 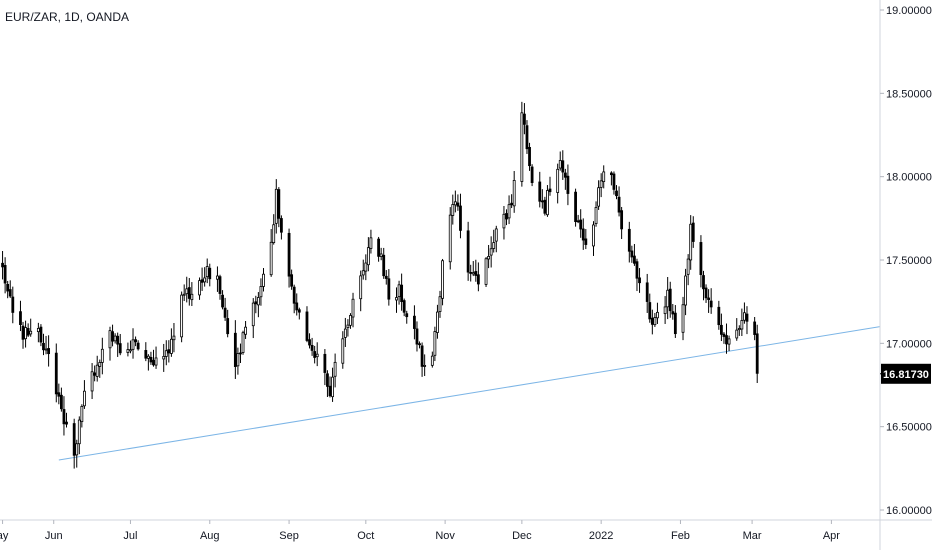 I want to click on x-tick-label: Mar, so click(x=752, y=536).